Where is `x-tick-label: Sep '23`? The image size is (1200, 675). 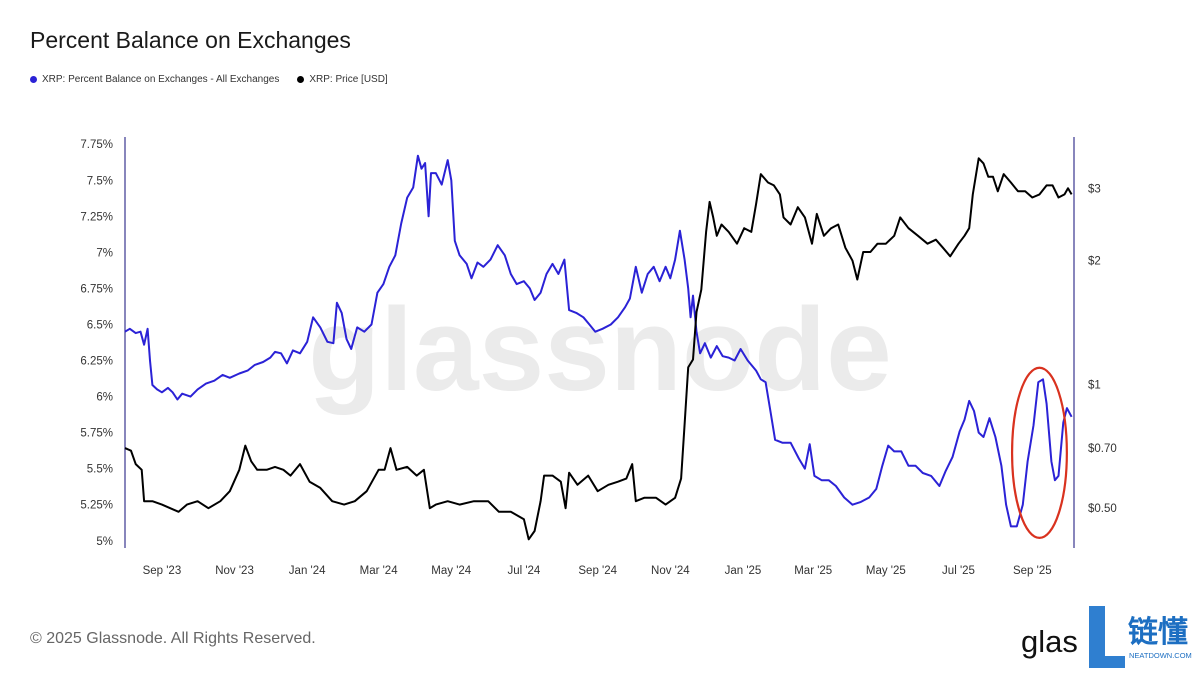
x-tick-label: Sep '23 is located at coordinates (162, 571).